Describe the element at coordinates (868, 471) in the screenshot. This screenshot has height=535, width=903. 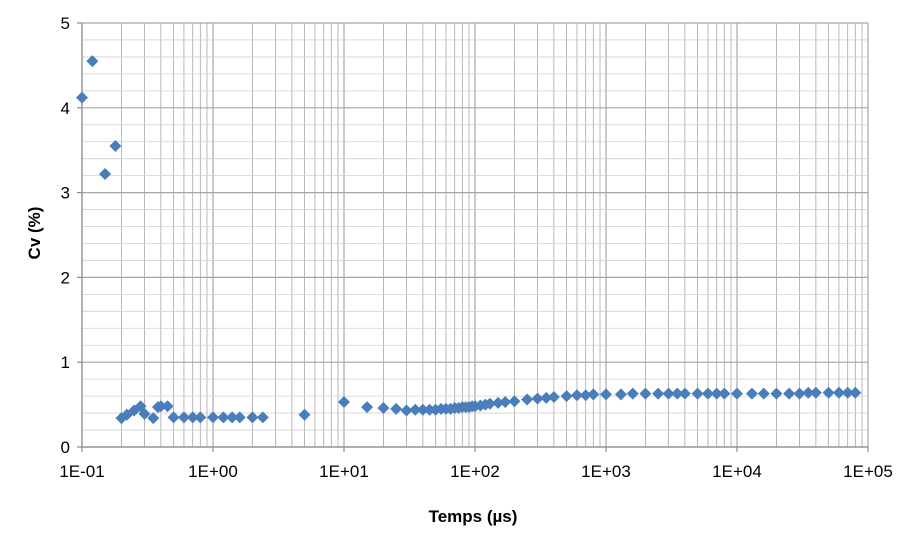
I see `x-tick-label: 1E+05` at that location.